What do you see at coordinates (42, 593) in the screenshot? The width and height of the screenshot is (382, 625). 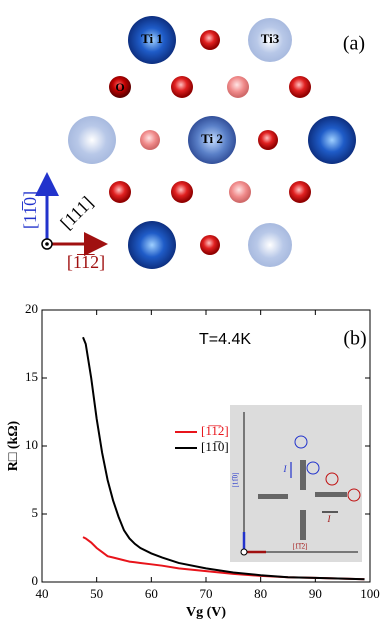 I see `x-tick-label: 40` at bounding box center [42, 593].